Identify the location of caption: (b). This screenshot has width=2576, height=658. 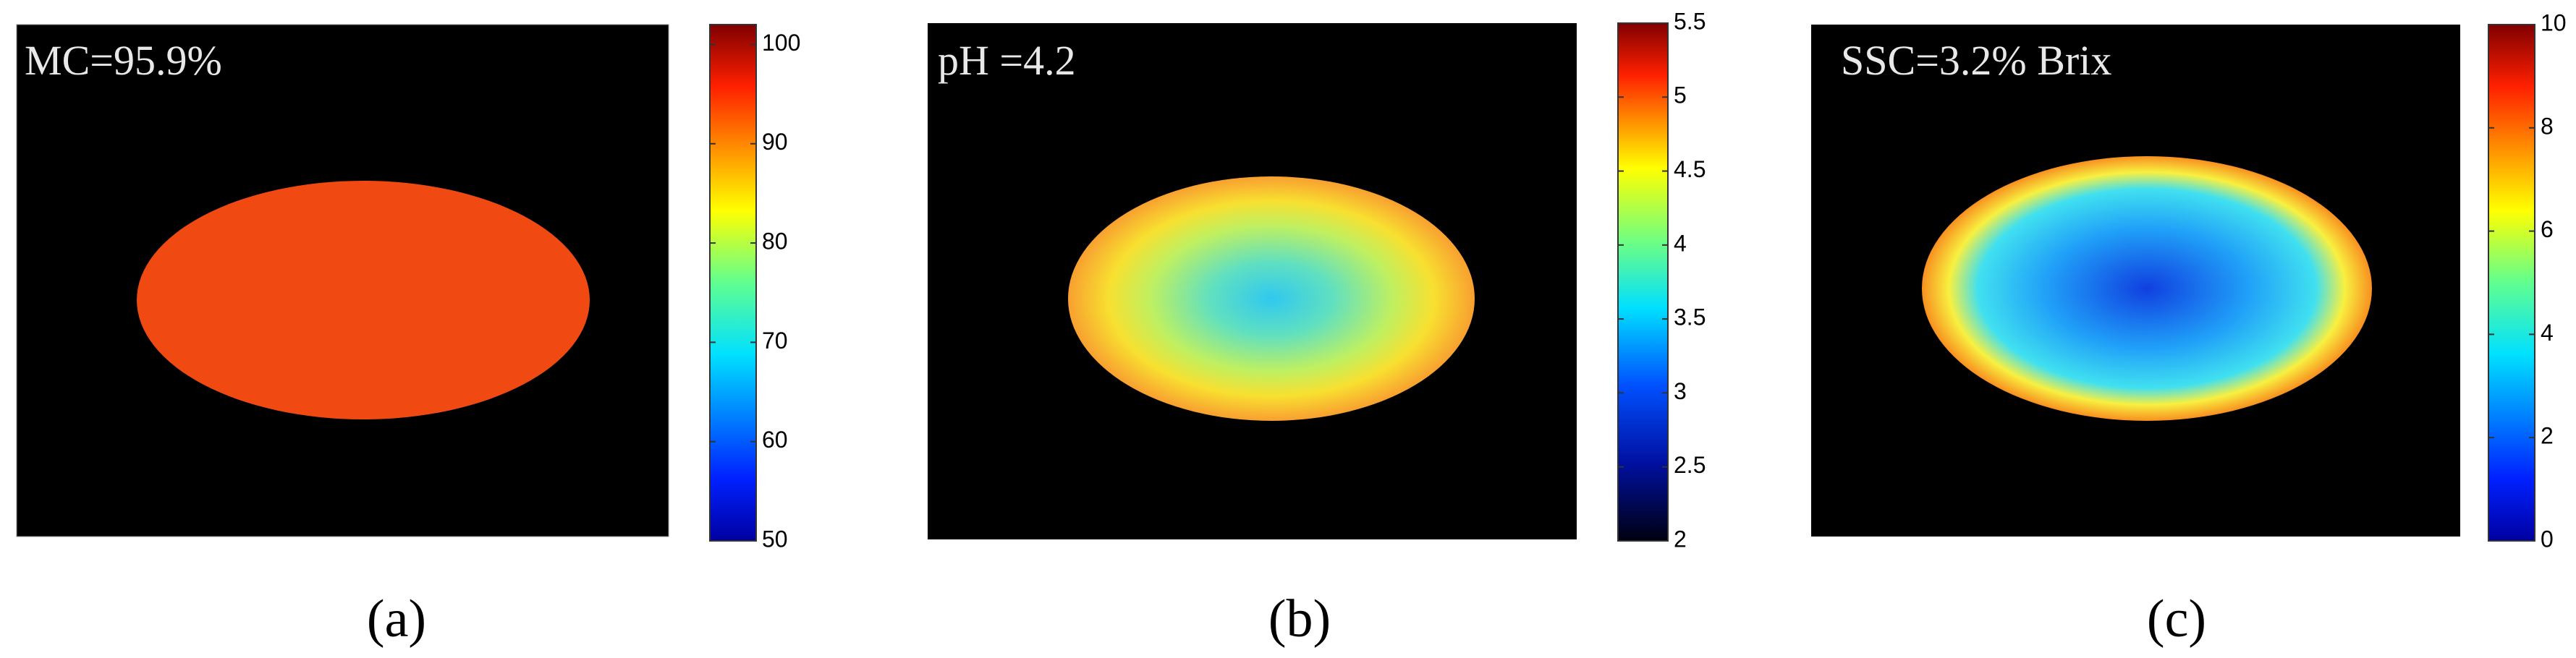
(1299, 619).